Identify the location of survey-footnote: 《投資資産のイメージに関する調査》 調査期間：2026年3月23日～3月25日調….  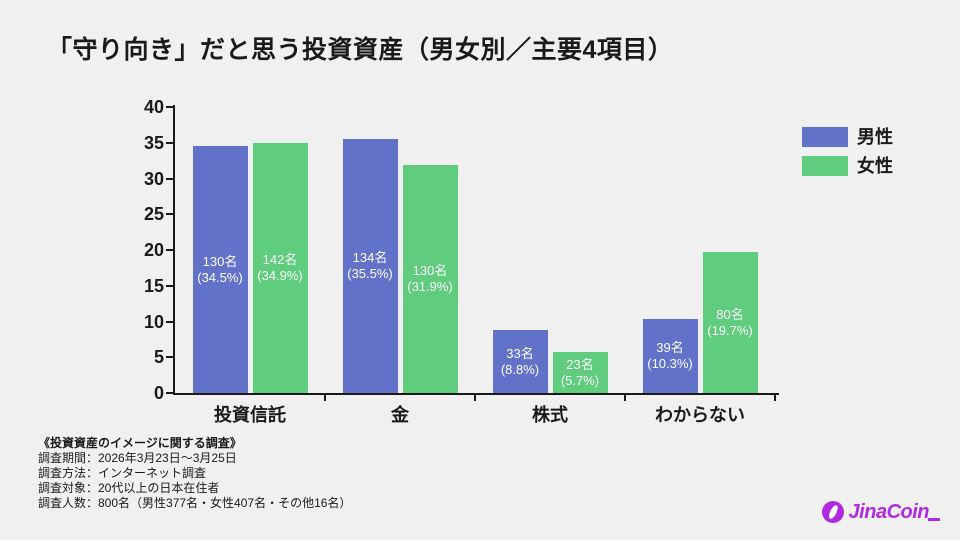
(194, 473).